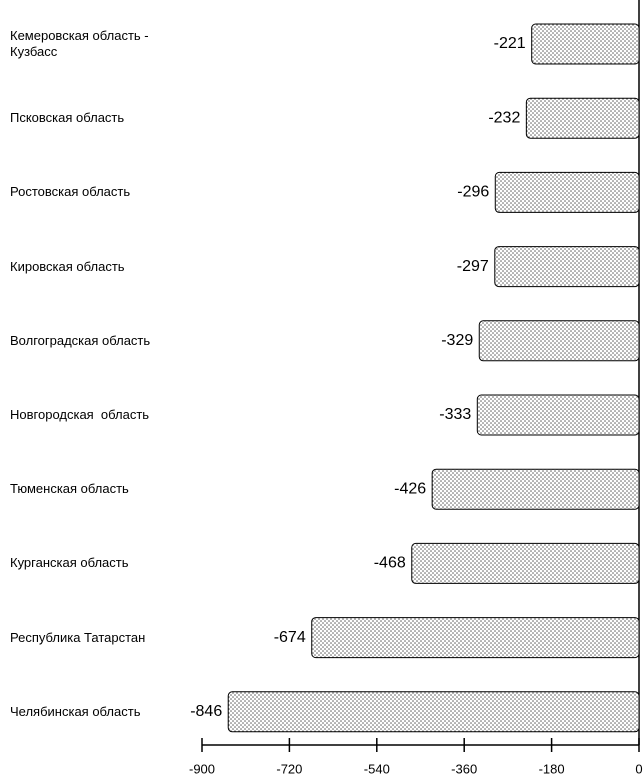 The image size is (643, 780). What do you see at coordinates (67, 118) in the screenshot?
I see `category-label: Псковская область` at bounding box center [67, 118].